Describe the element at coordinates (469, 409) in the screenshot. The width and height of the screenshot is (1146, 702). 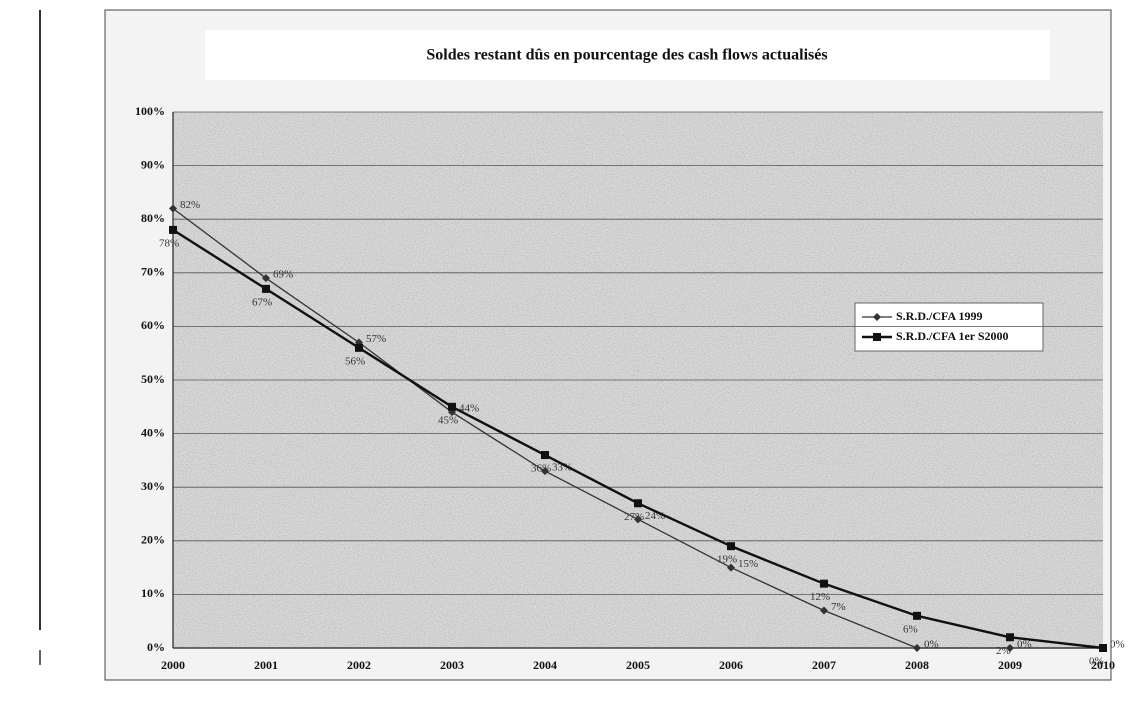
I see `value-label: 44%` at that location.